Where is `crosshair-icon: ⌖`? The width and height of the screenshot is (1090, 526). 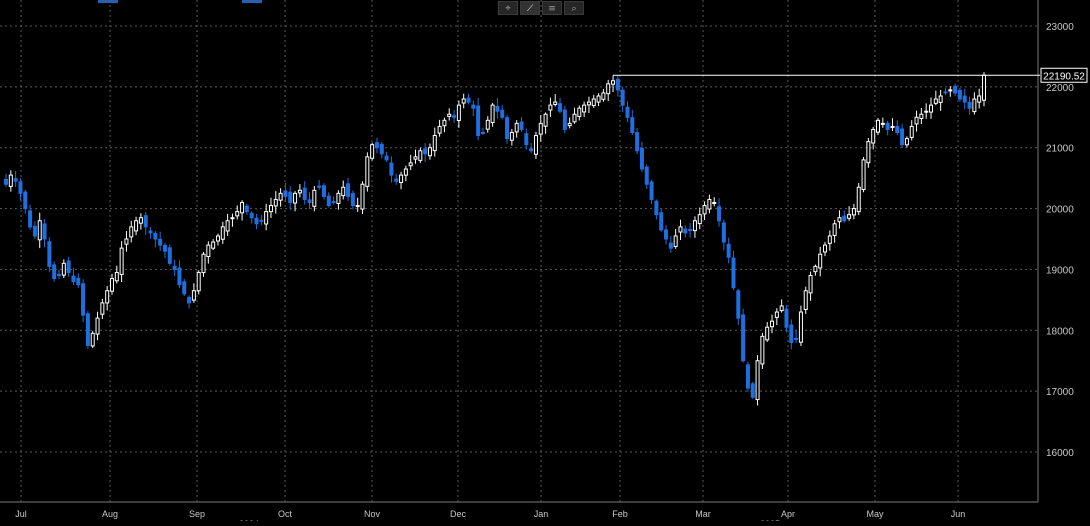
crosshair-icon: ⌖ is located at coordinates (508, 8).